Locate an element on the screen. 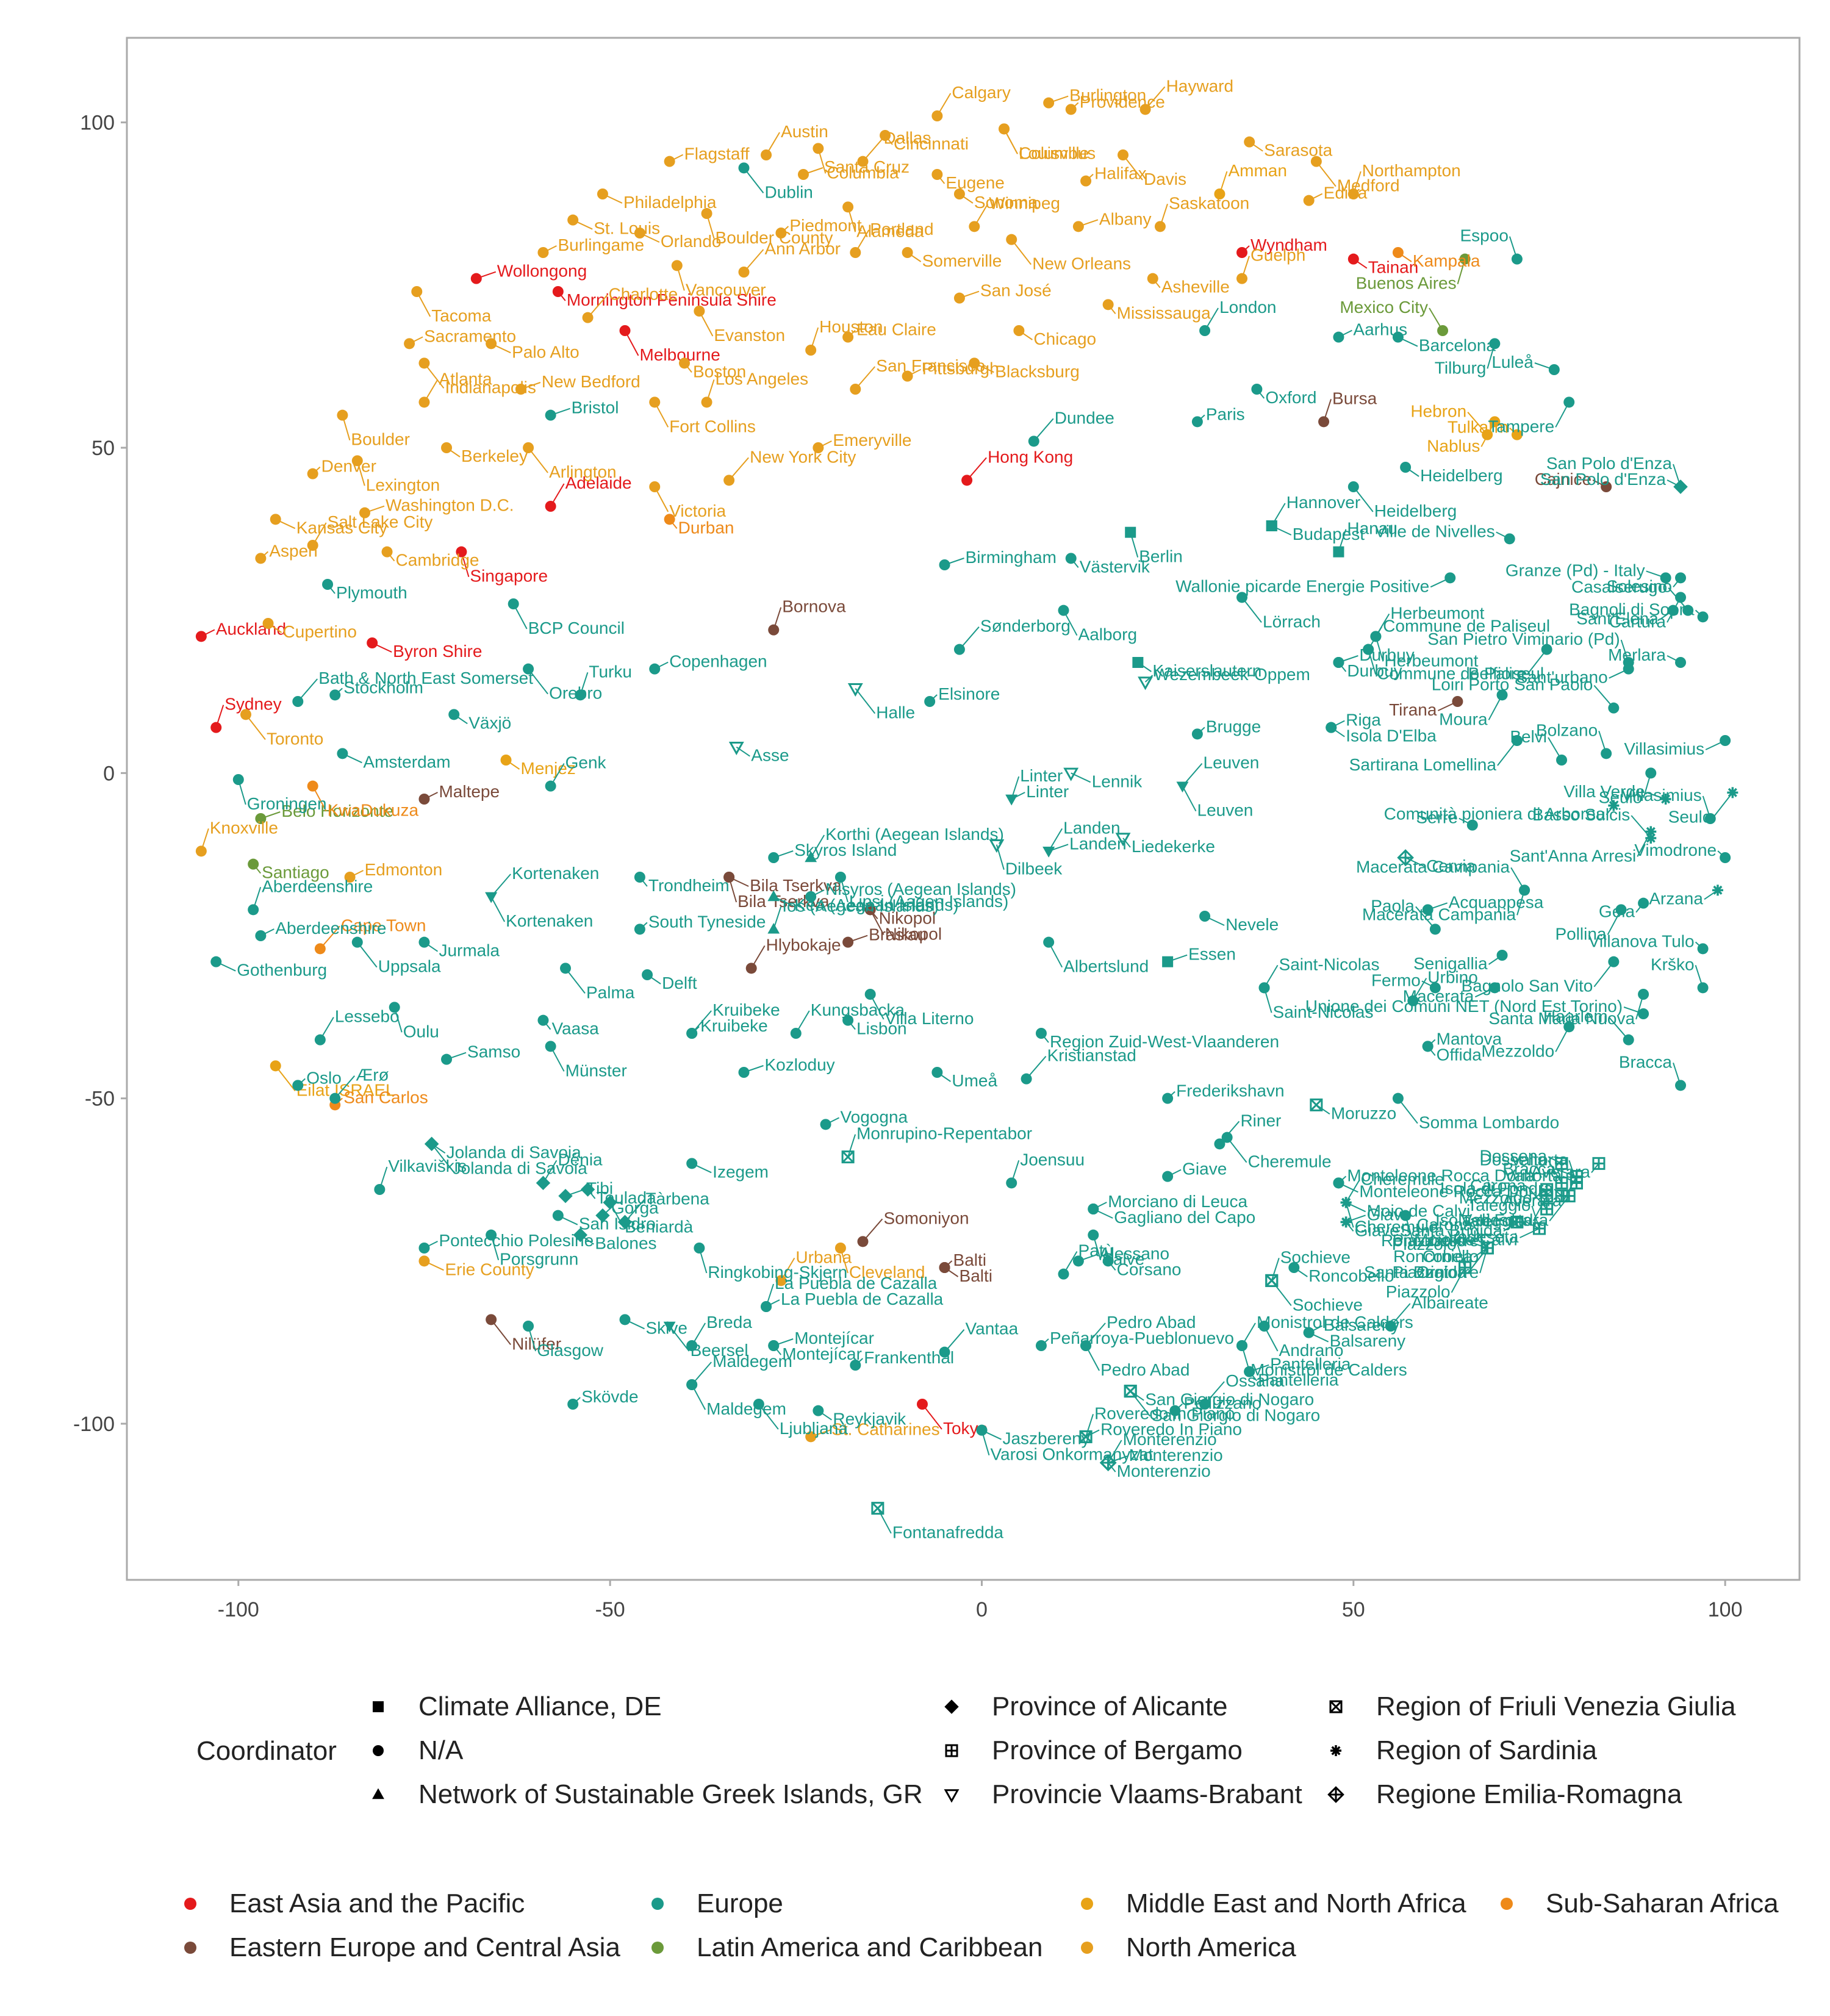  point-label: Boston is located at coordinates (720, 371).